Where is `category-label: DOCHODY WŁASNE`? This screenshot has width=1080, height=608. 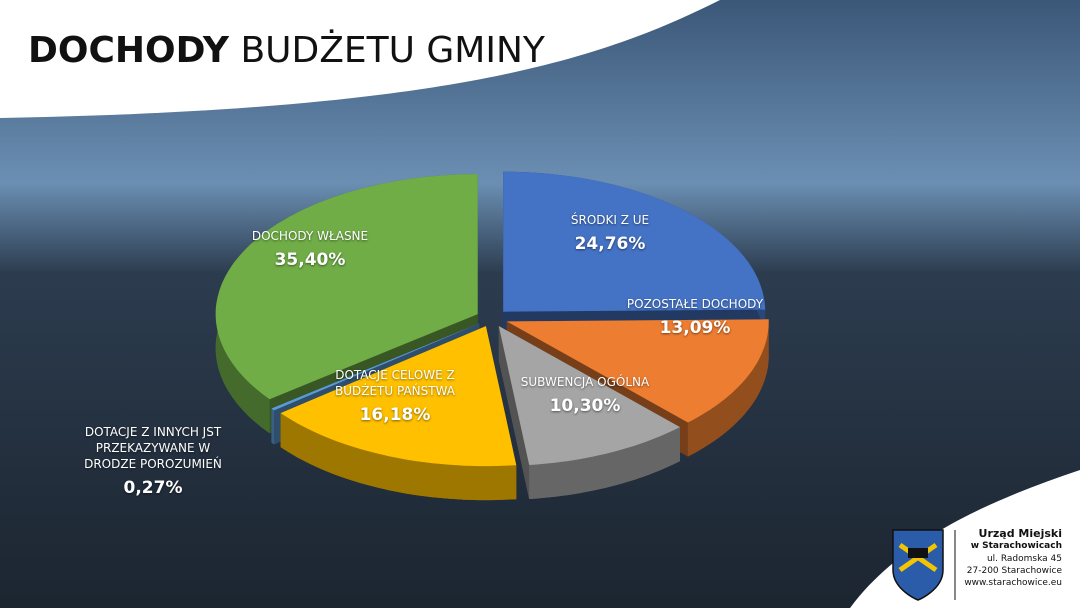
category-label: DOCHODY WŁASNE is located at coordinates (310, 236).